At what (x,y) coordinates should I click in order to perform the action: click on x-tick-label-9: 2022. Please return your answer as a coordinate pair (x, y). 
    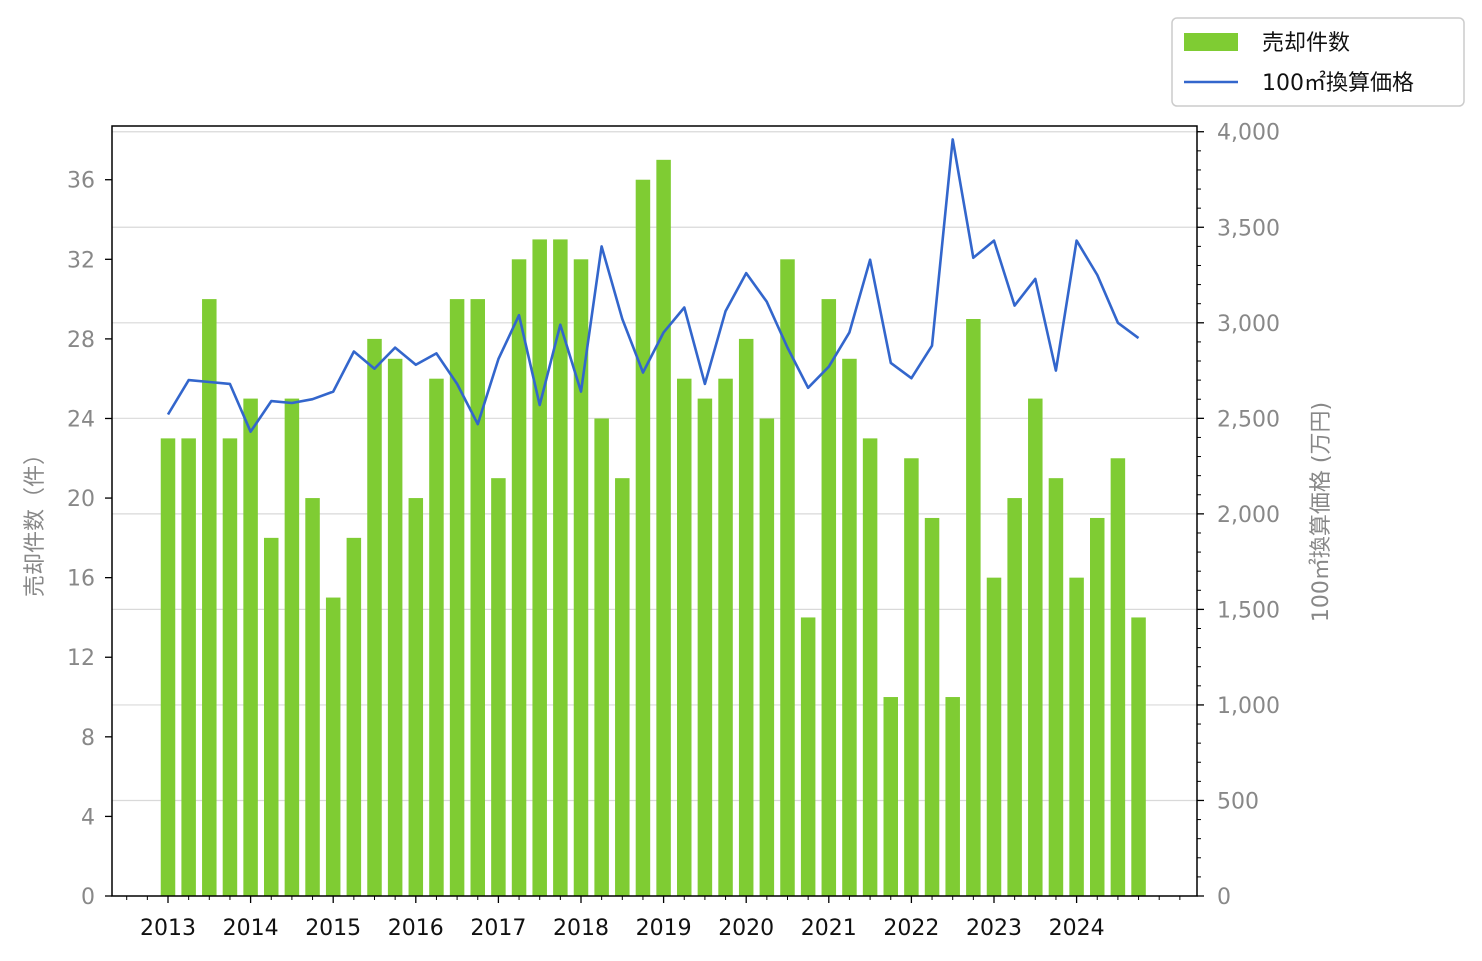
    Looking at the image, I should click on (911, 928).